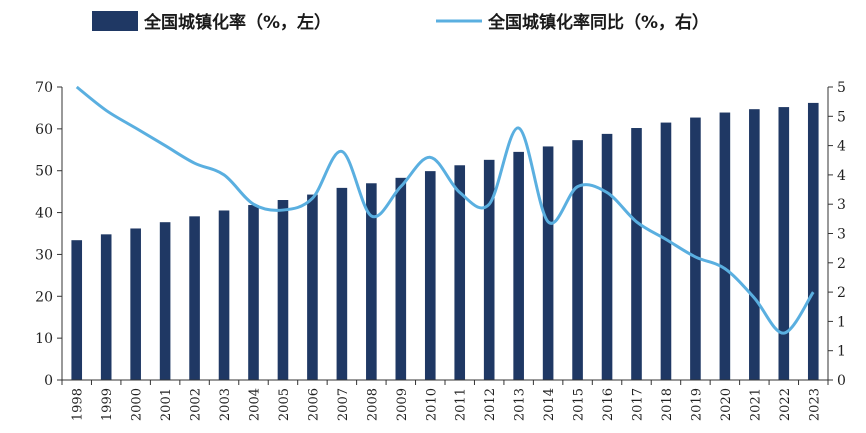 This screenshot has height=433, width=866. I want to click on legend: 全国城镇化率（%，左） 全国城镇化率同比（%，右）, so click(400, 22).